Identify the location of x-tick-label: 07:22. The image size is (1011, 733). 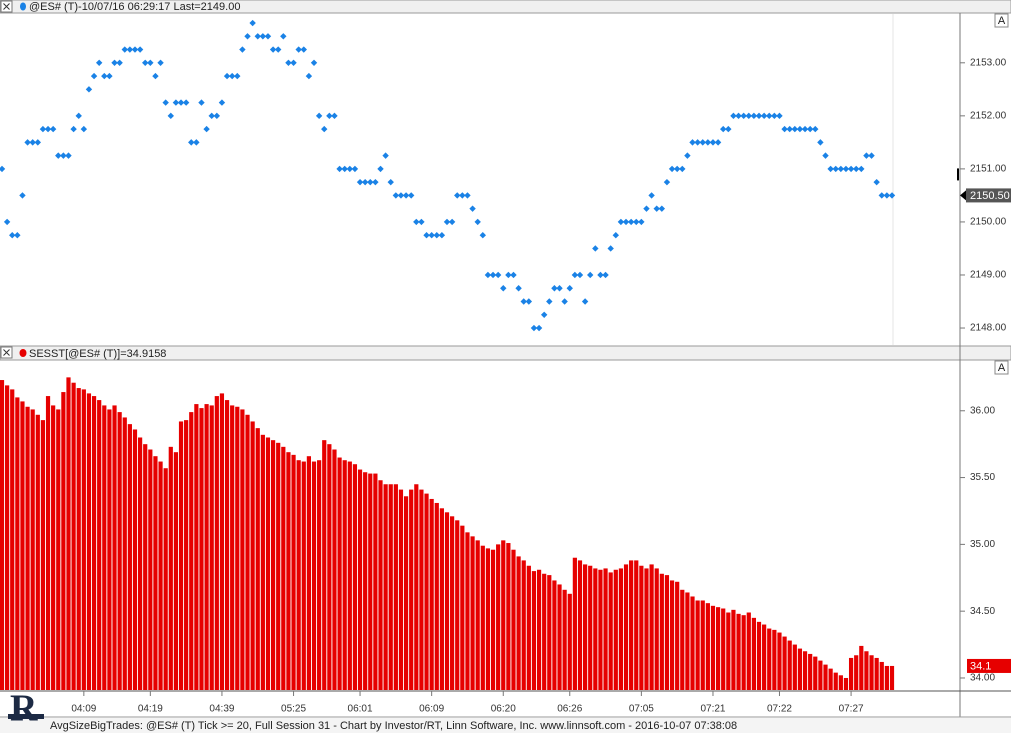
(779, 709).